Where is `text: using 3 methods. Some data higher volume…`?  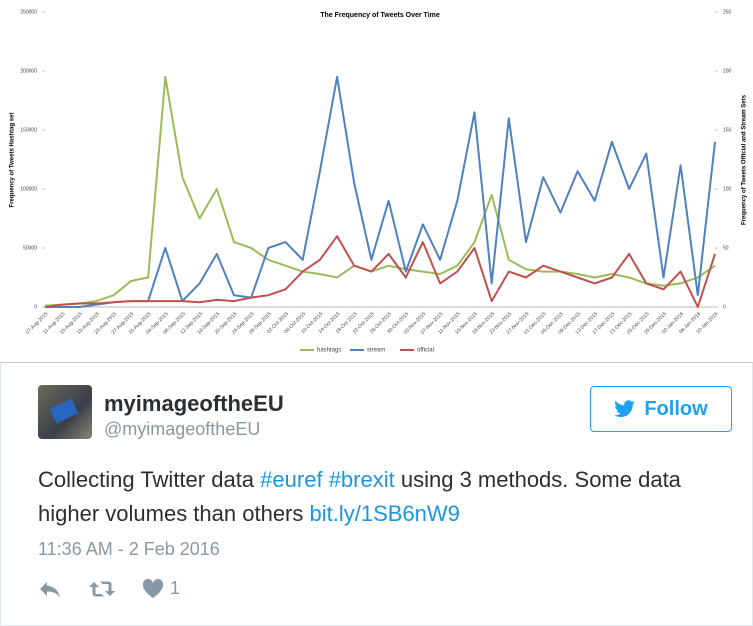 text: using 3 methods. Some data higher volume… is located at coordinates (359, 496).